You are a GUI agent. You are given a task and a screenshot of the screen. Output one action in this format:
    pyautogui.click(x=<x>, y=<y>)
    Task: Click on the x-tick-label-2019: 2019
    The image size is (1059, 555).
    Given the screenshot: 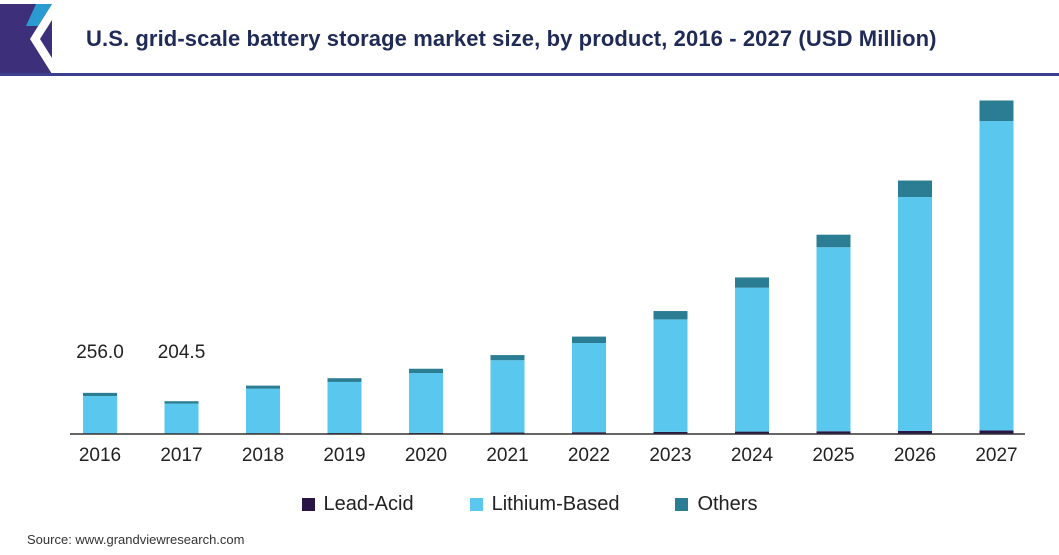 What is the action you would take?
    pyautogui.click(x=344, y=455)
    